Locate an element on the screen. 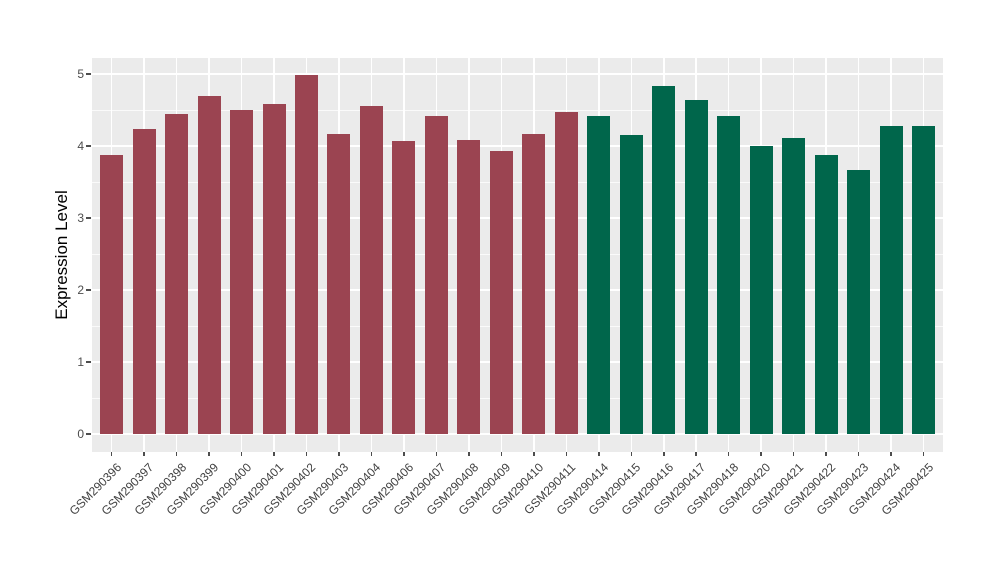  bar-gsm290397 is located at coordinates (144, 281).